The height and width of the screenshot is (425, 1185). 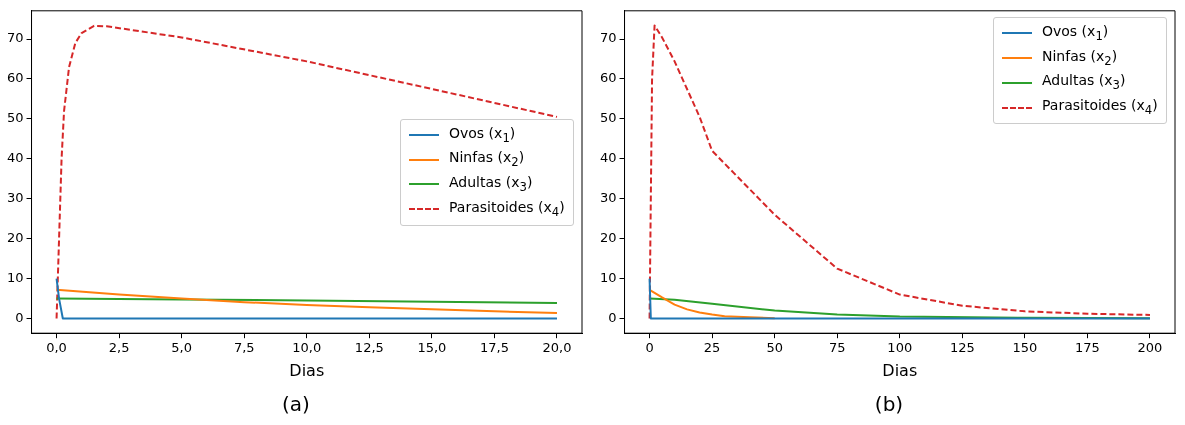 I want to click on x-tick-label: 200, so click(x=1150, y=348).